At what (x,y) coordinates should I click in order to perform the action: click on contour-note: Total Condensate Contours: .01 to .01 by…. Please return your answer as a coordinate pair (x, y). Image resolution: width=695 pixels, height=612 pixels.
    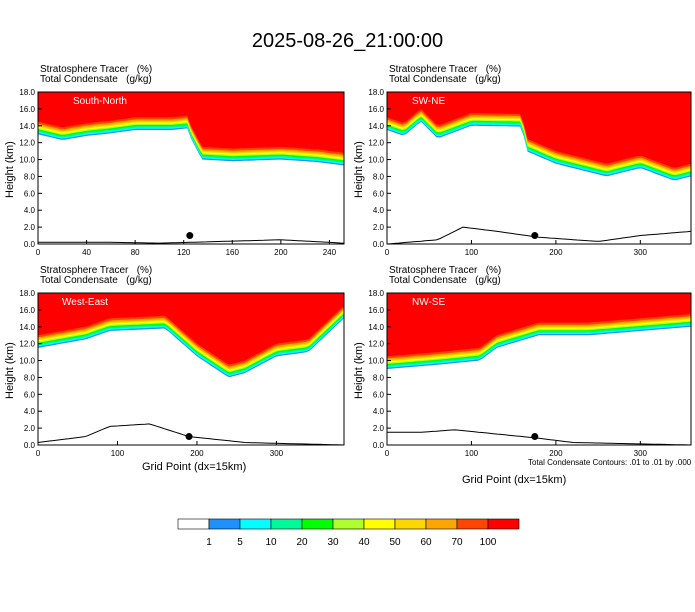
    Looking at the image, I should click on (610, 462).